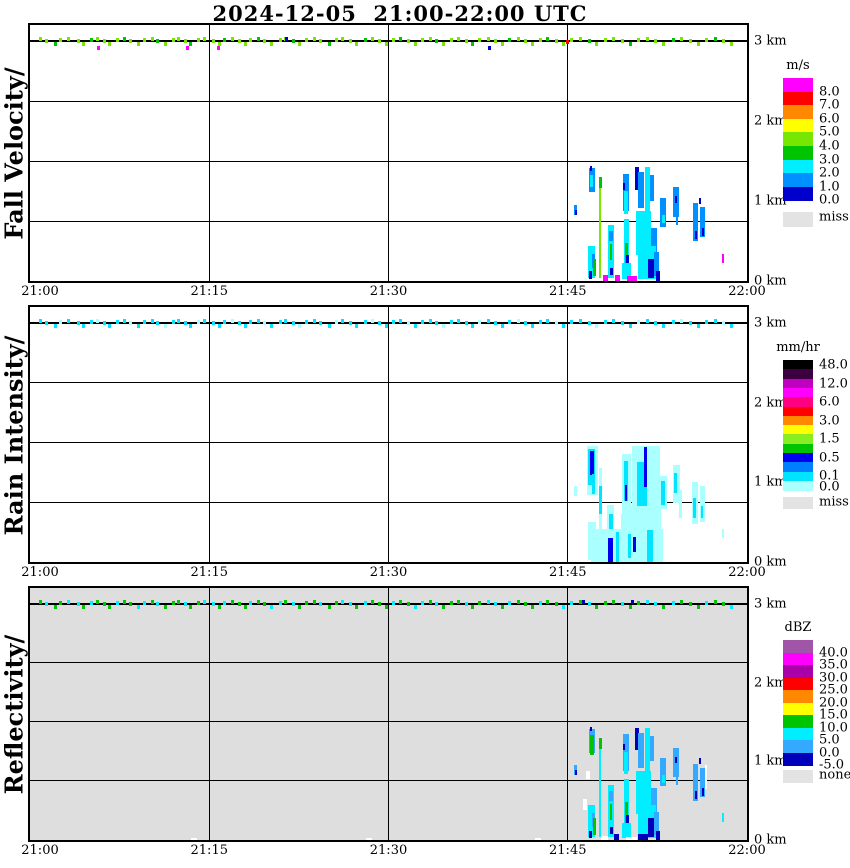  I want to click on x-axis-label: 21:45, so click(568, 850).